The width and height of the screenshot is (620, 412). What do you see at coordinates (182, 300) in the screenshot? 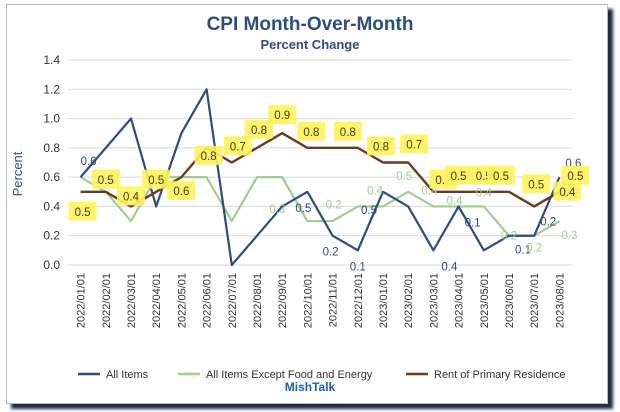
I see `x-tick-label: 2022/05/01` at bounding box center [182, 300].